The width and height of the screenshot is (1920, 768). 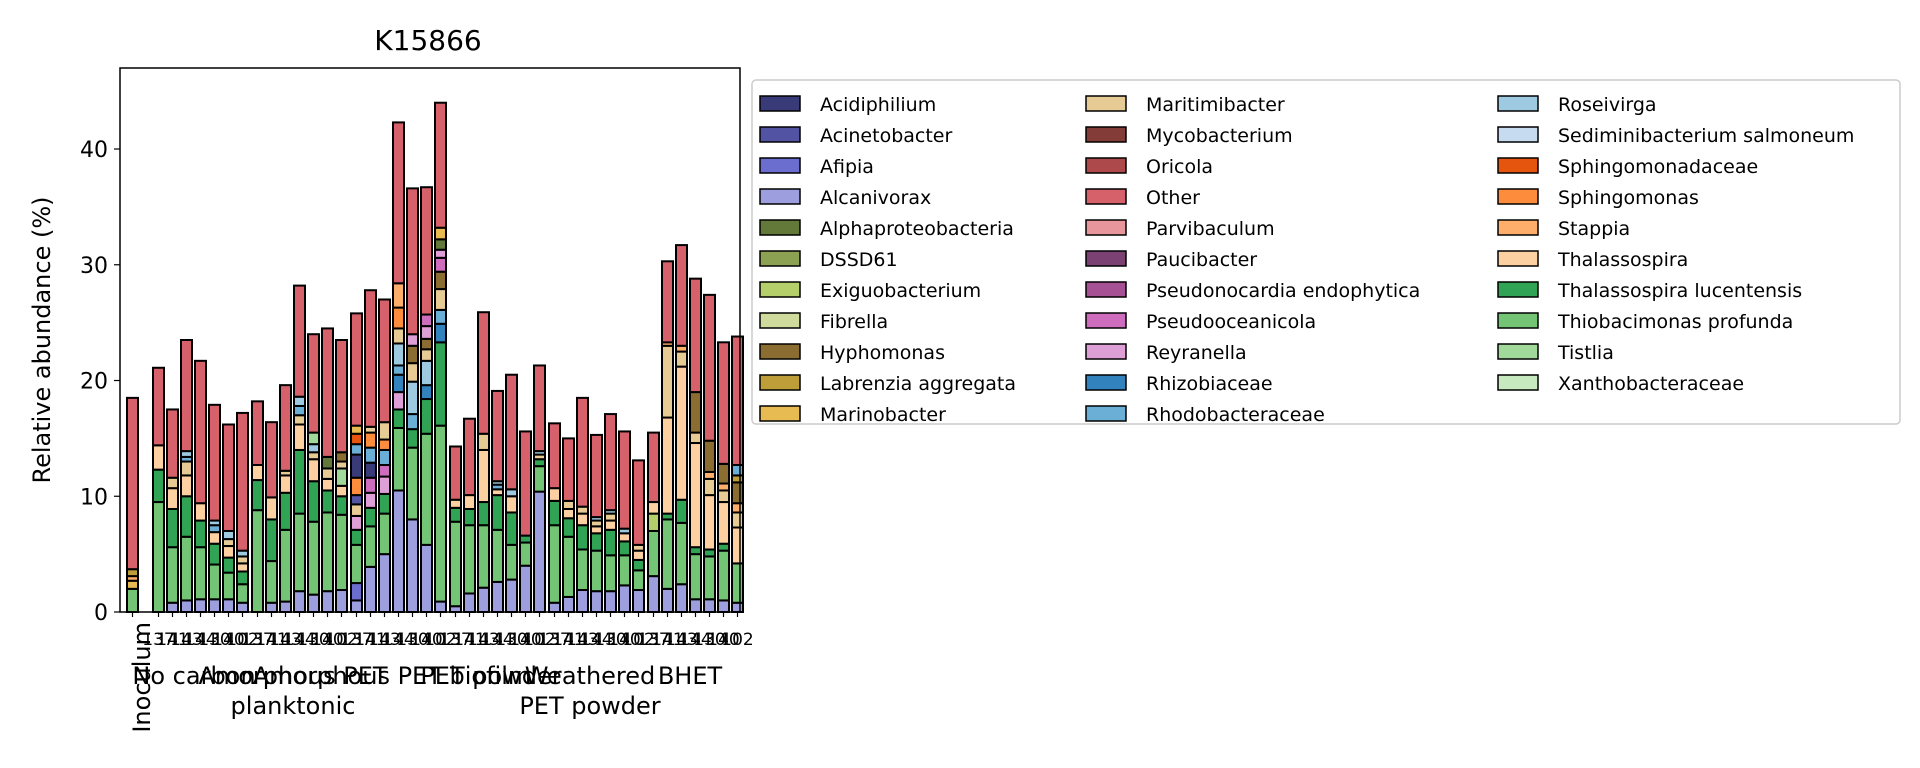 I want to click on bar-bhet-102-6-6-maritimibacter, so click(x=737, y=520).